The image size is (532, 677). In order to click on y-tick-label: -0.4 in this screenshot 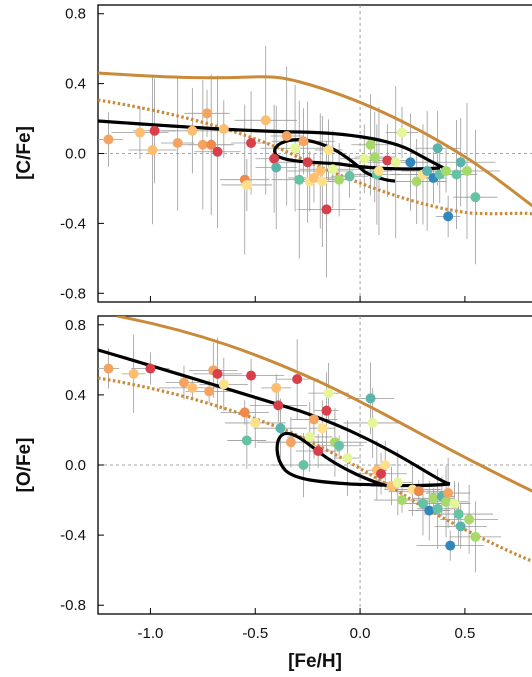, I will do `click(73, 535)`.